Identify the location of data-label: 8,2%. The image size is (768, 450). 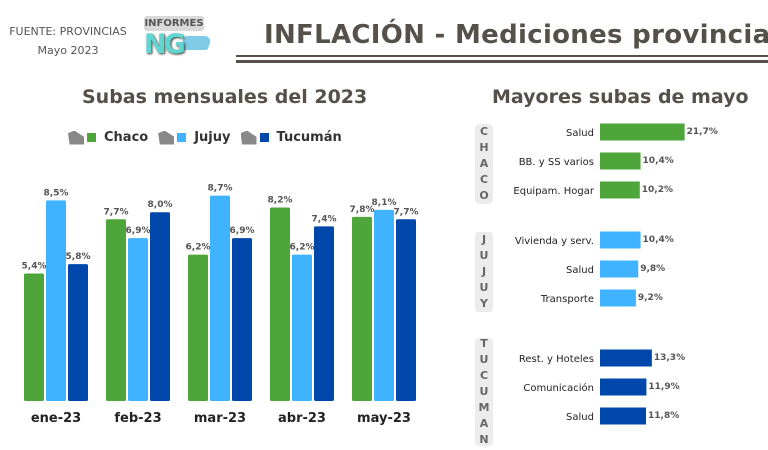
(280, 200).